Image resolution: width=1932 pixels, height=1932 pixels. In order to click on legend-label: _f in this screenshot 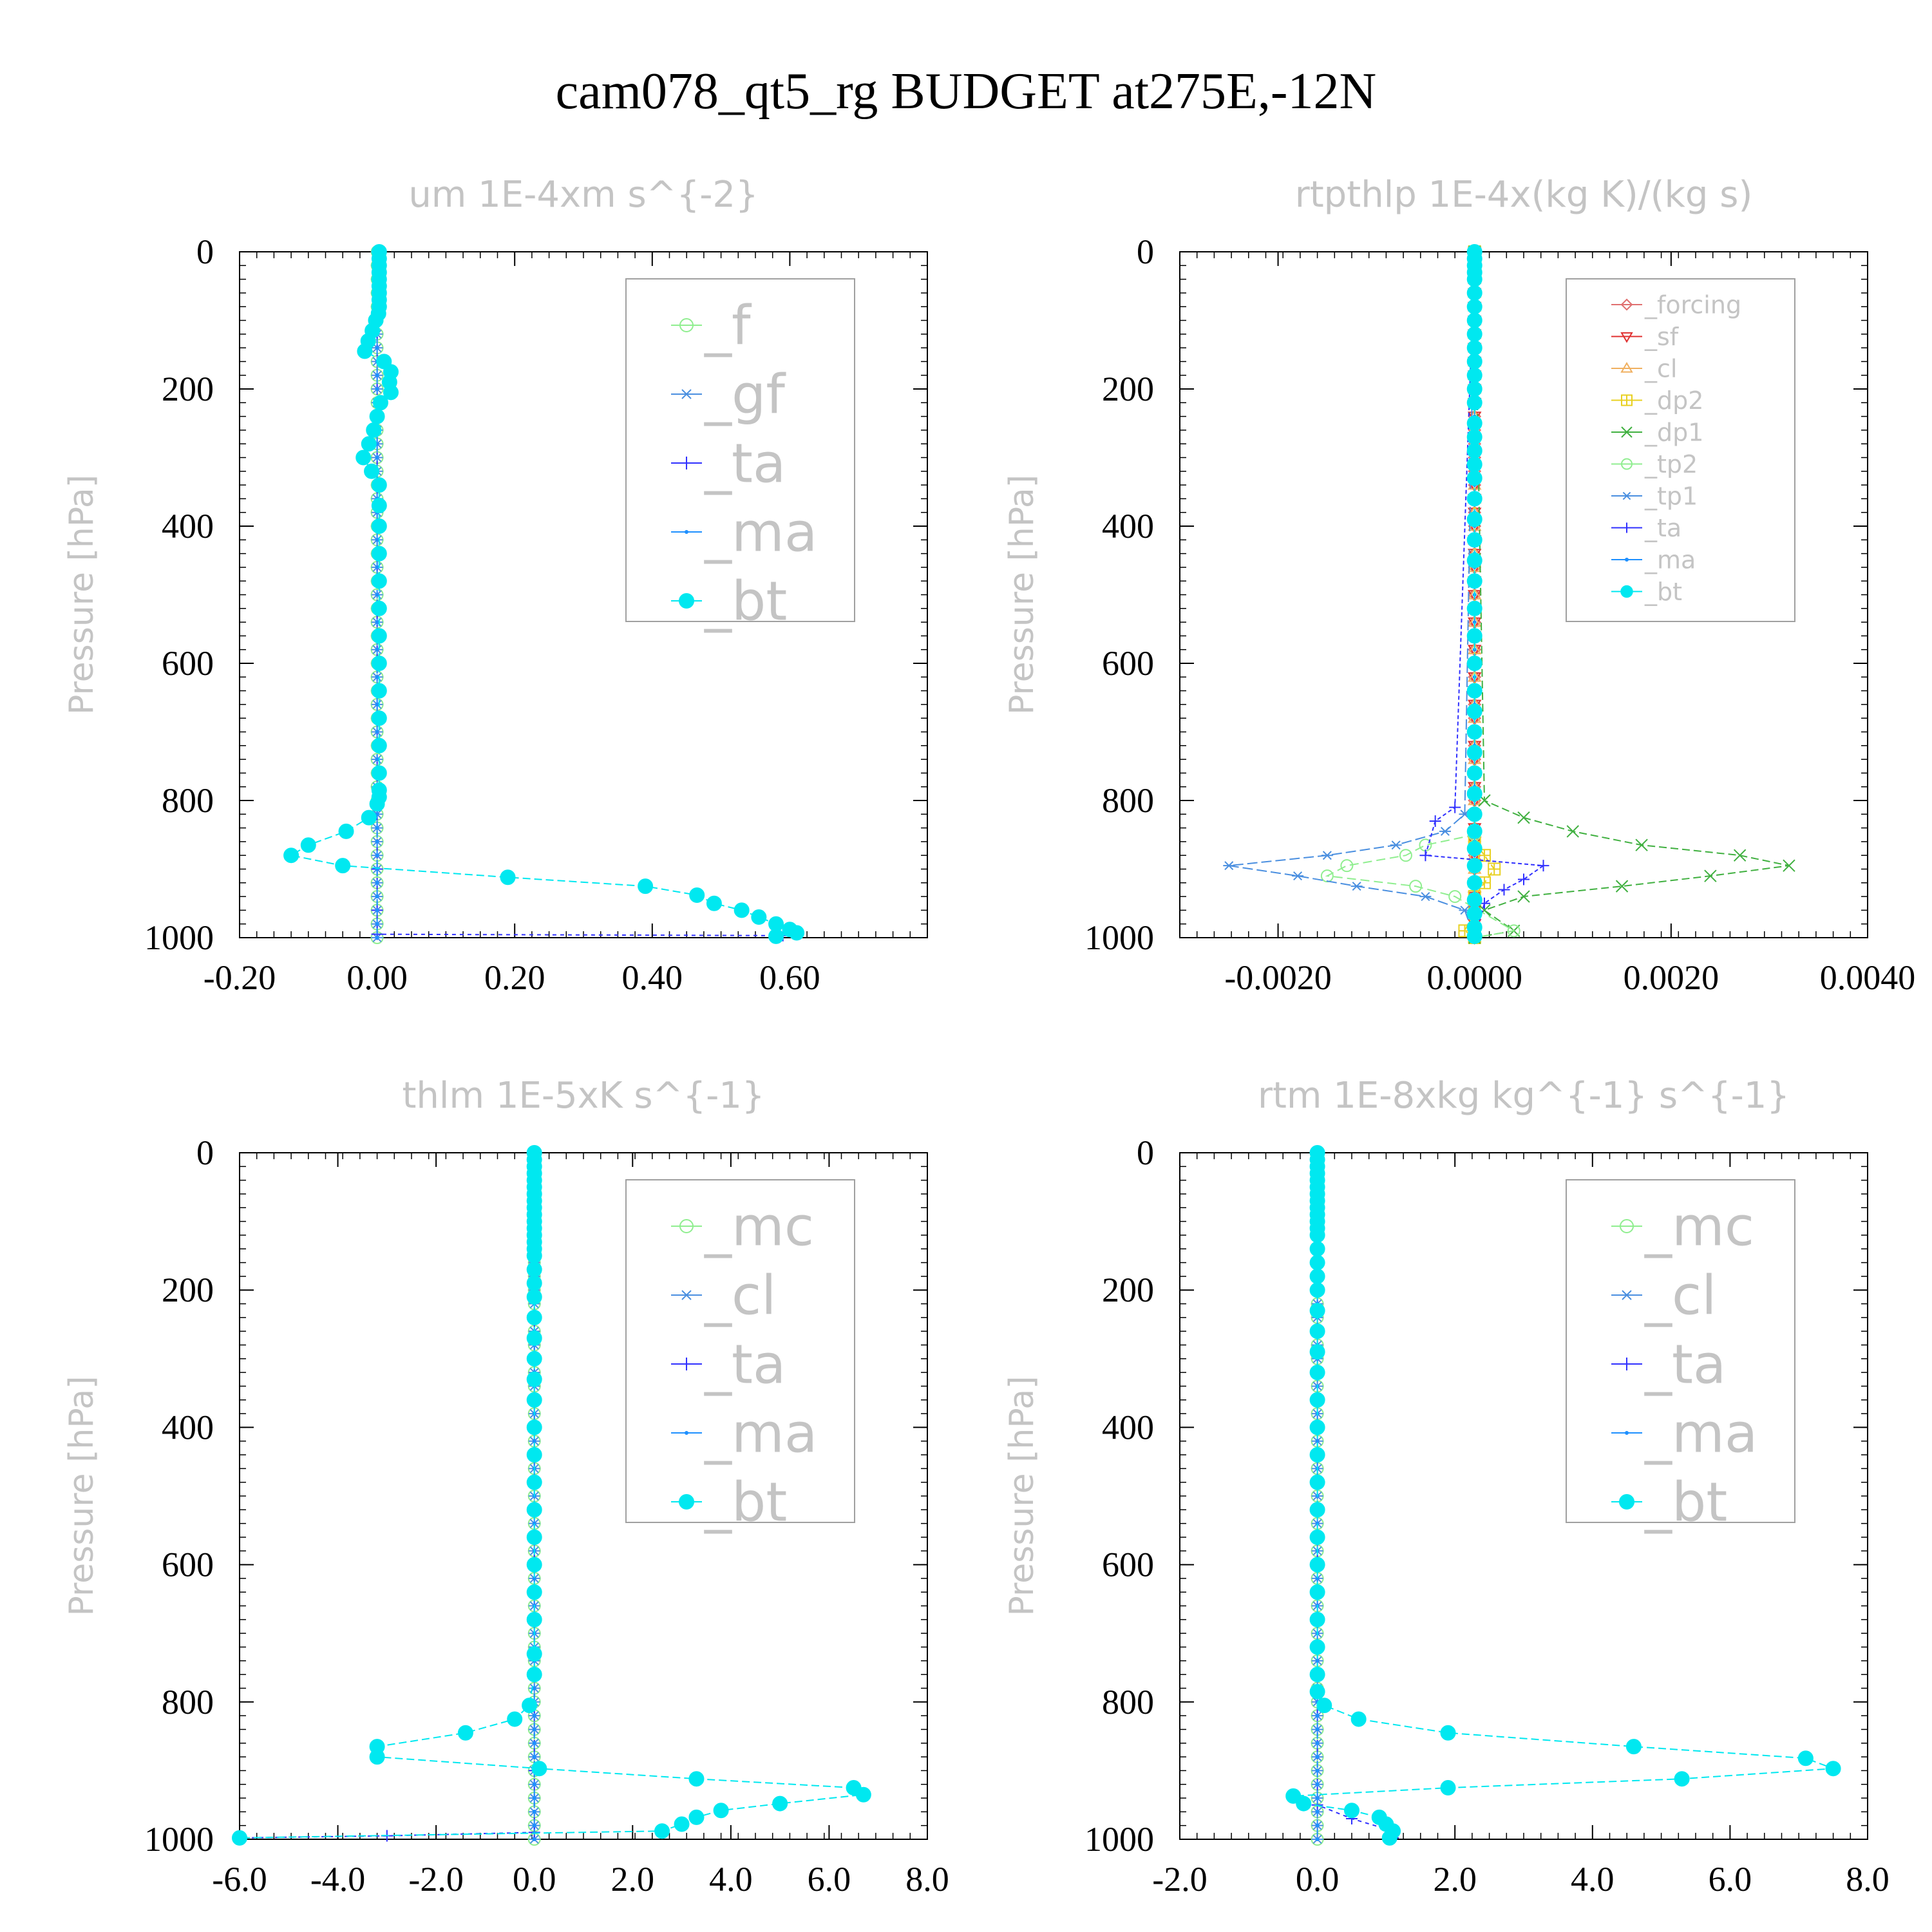, I will do `click(728, 326)`.